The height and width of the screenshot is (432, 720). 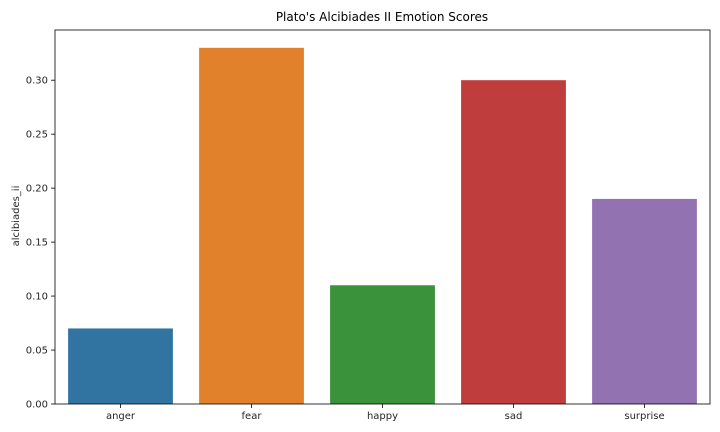 What do you see at coordinates (121, 416) in the screenshot?
I see `x-tick-label-anger: anger` at bounding box center [121, 416].